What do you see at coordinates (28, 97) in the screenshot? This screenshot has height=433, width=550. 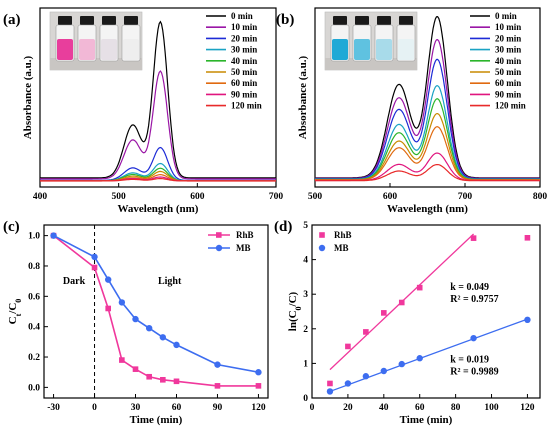 I see `y-axis-label-a: Absorbance (a.u.)` at bounding box center [28, 97].